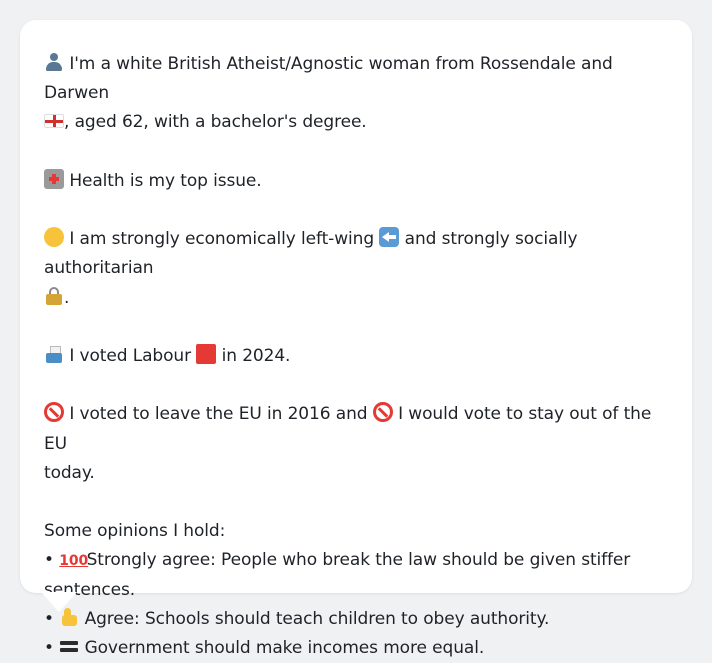  Describe the element at coordinates (59, 602) in the screenshot. I see `bubble-tail` at that location.